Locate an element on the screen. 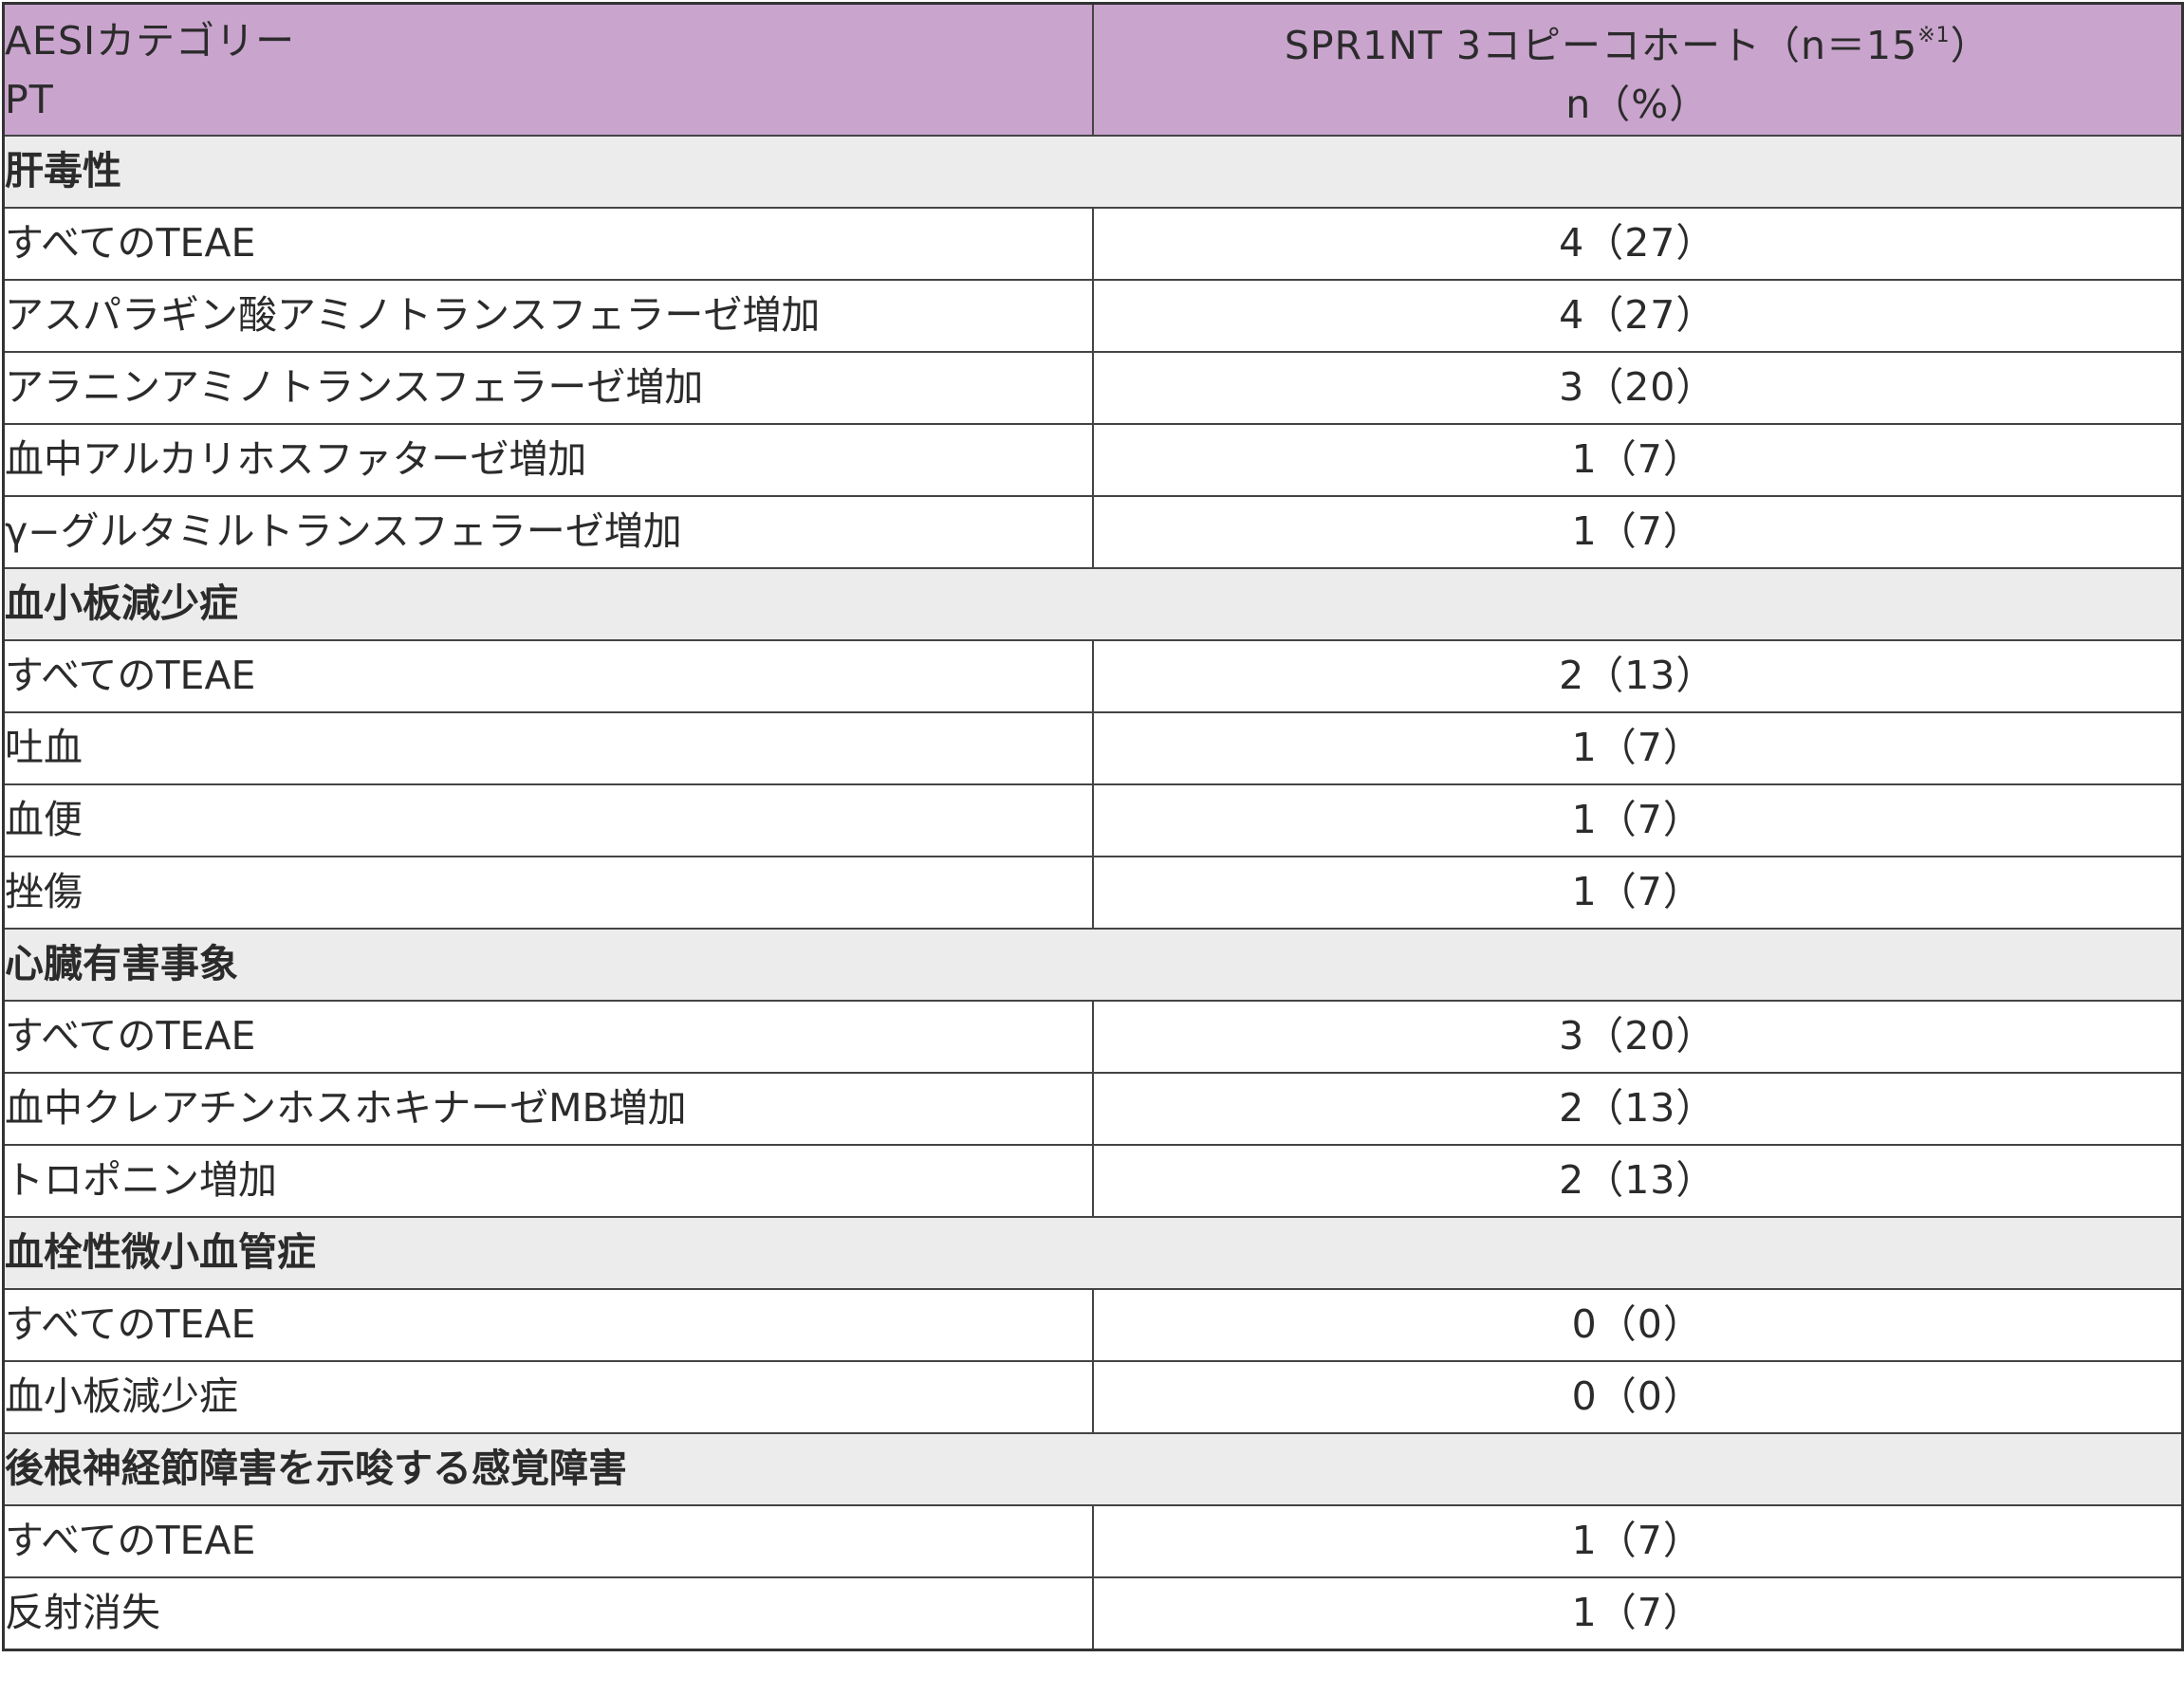 The image size is (2184, 1695). table-row: 血小板減少症 0（0） is located at coordinates (1093, 1397).